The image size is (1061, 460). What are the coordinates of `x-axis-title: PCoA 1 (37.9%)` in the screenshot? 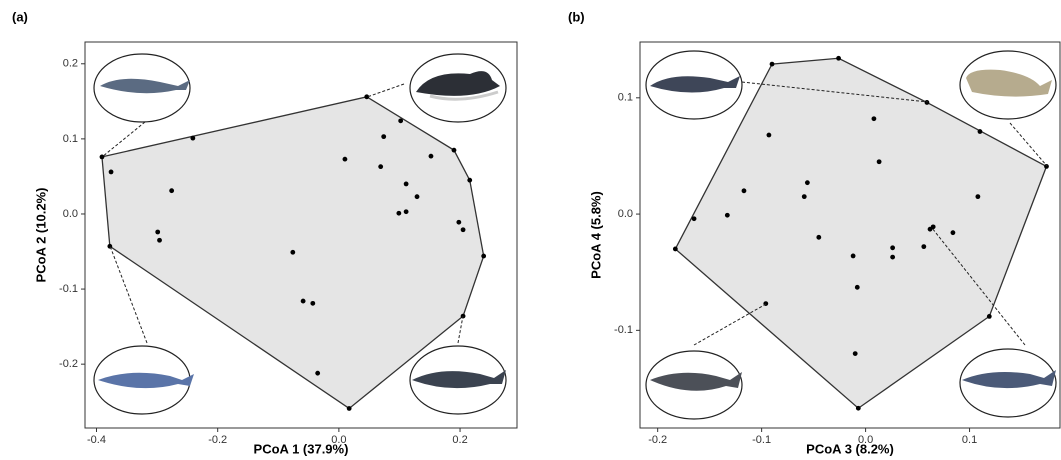 It's located at (301, 448).